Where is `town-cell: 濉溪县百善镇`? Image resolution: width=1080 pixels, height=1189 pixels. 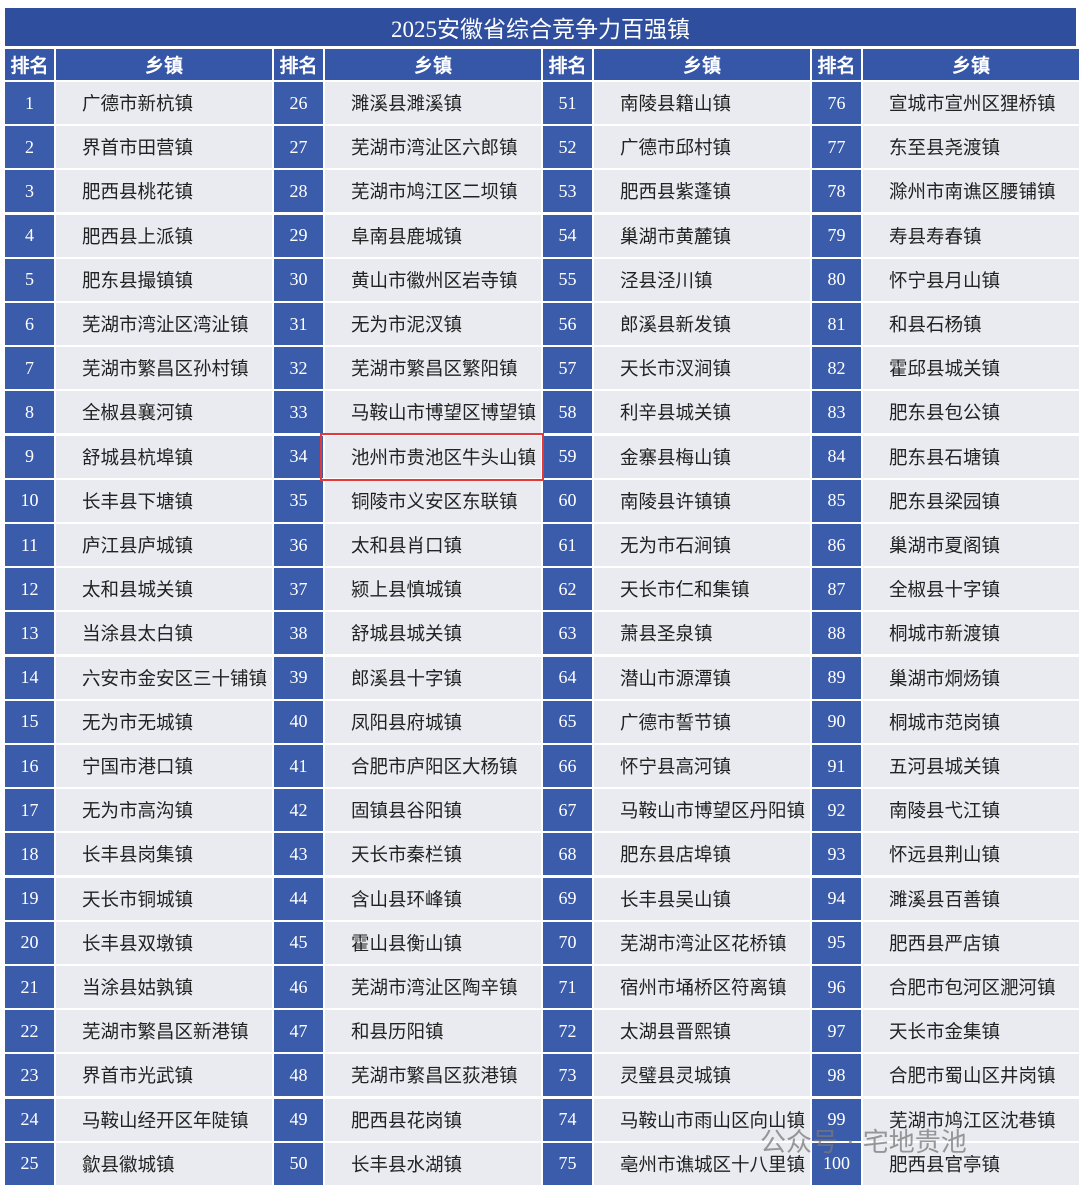 town-cell: 濉溪县百善镇 is located at coordinates (971, 898).